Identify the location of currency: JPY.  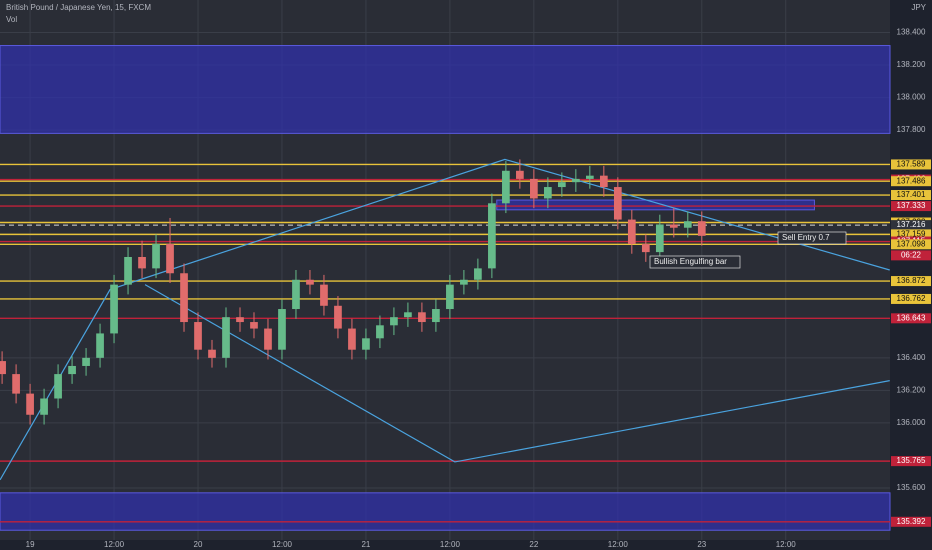
(918, 7).